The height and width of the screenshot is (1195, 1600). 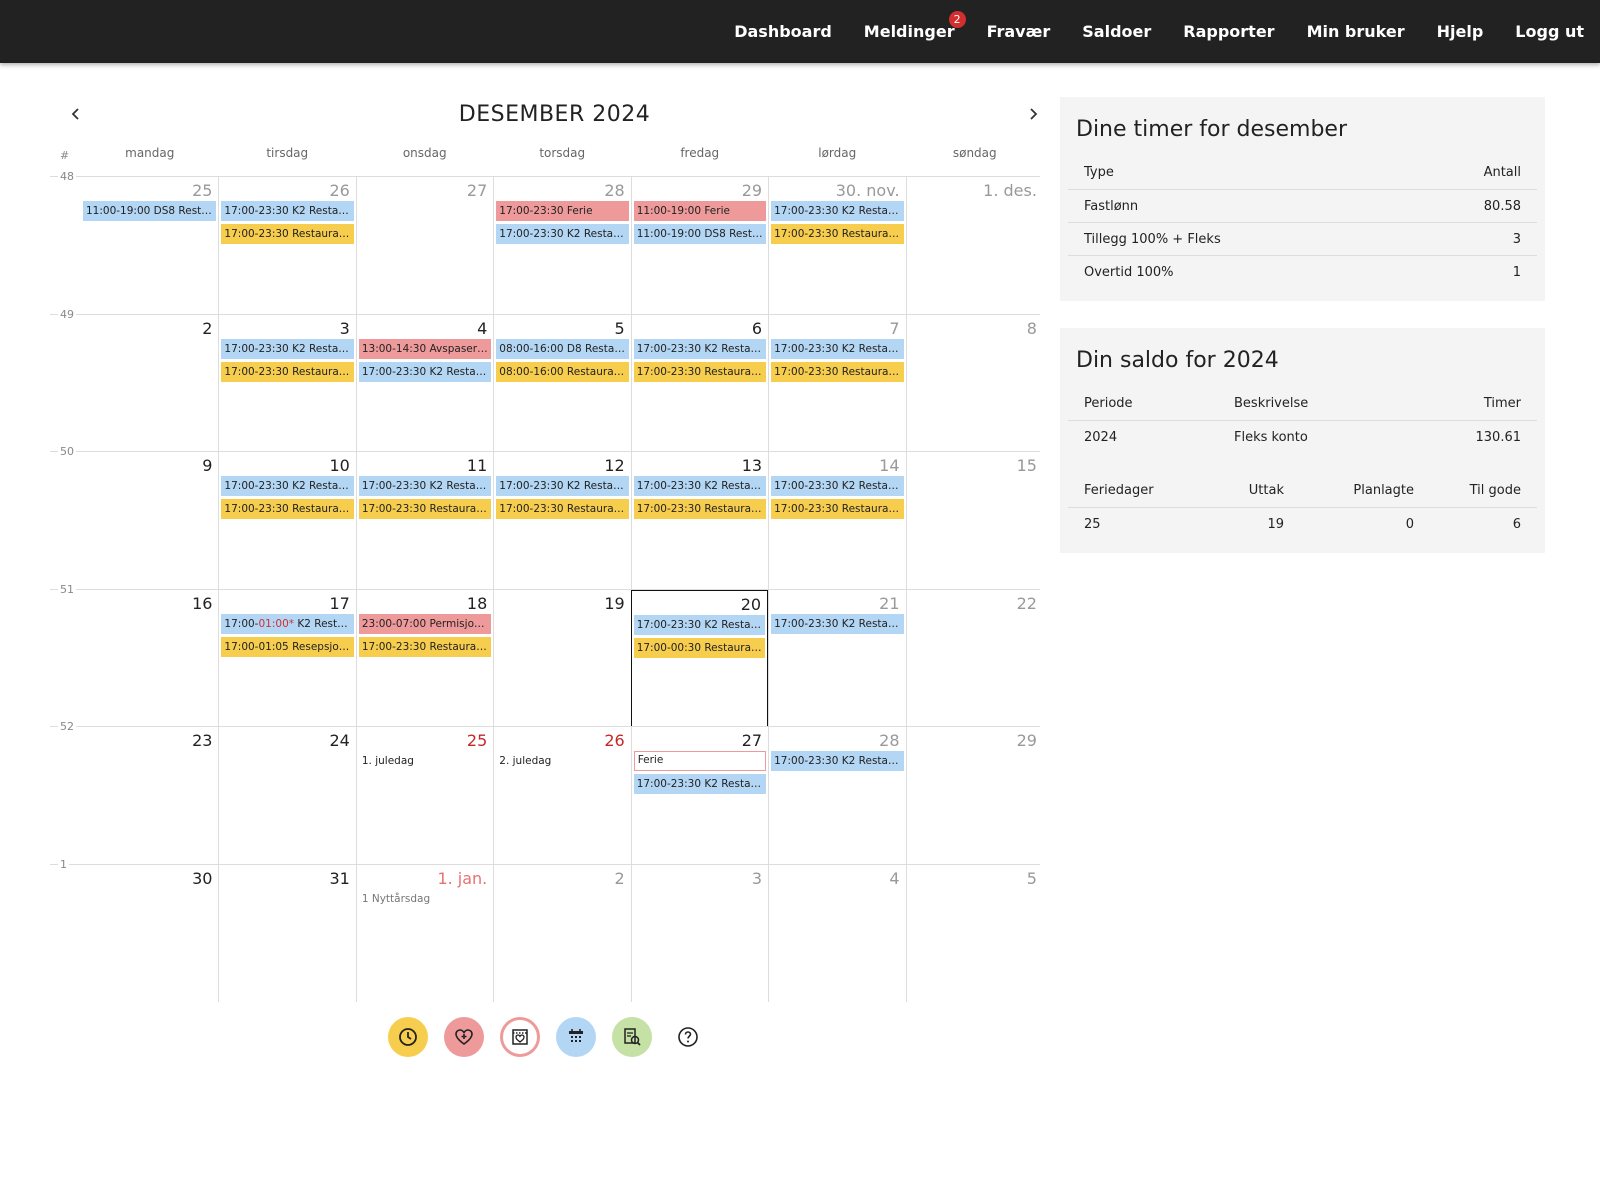 I want to click on calendar-day: 31, so click(x=286, y=933).